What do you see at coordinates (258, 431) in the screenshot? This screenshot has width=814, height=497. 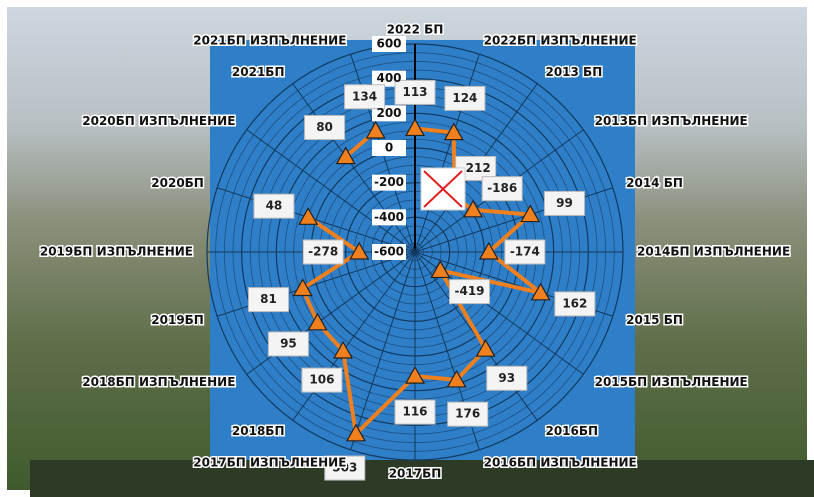 I see `category-label: 2018БП` at bounding box center [258, 431].